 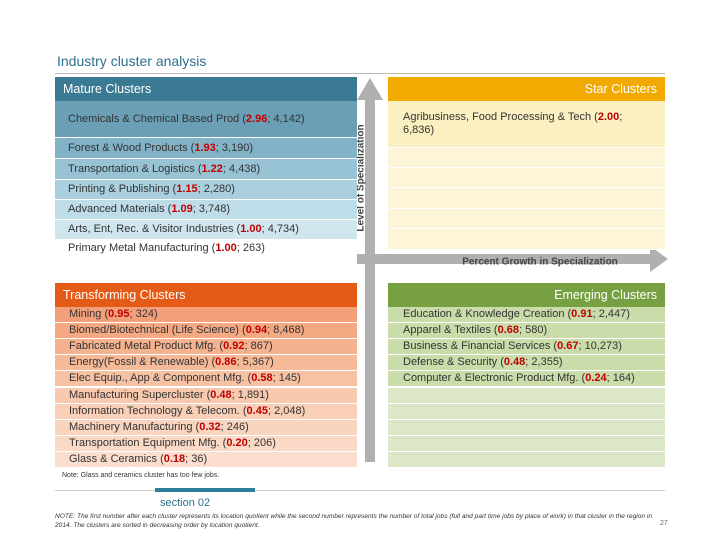 I want to click on cluster-name: Biomed/Biotechnical (Life Science) (, so click(x=157, y=330).